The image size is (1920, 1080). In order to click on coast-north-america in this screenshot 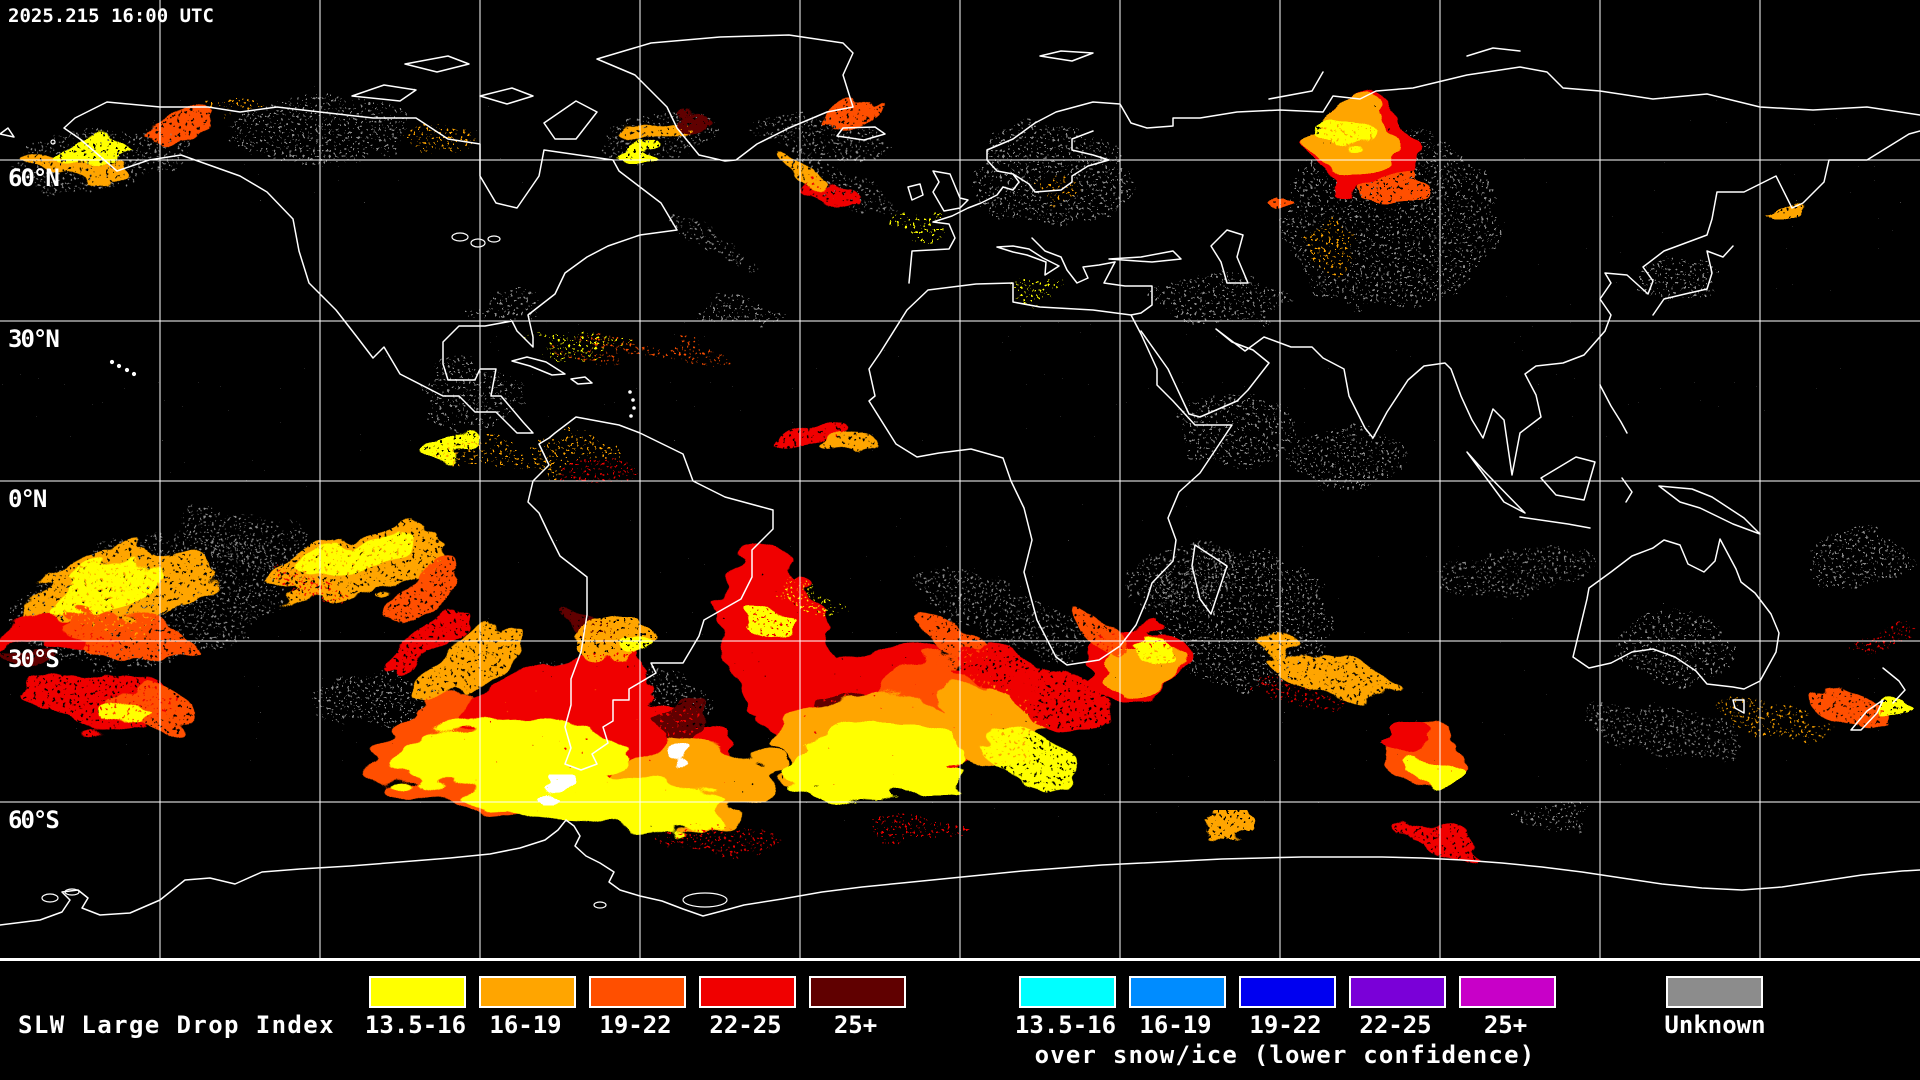, I will do `click(370, 267)`.